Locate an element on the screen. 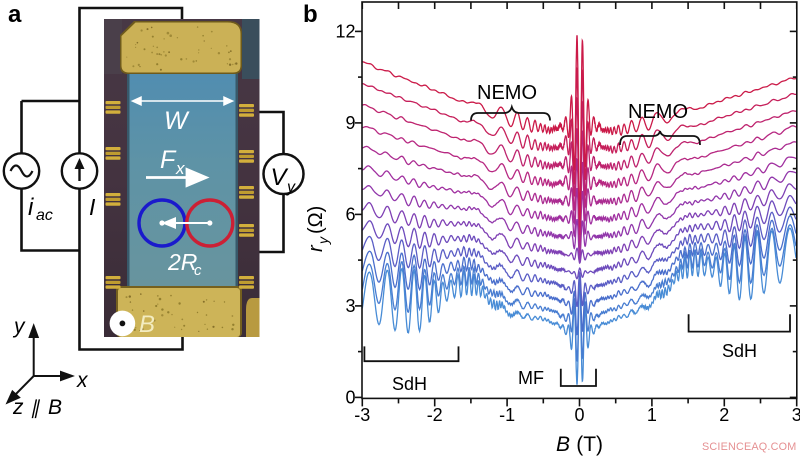 The image size is (800, 456). svg-text: ac is located at coordinates (44, 215).